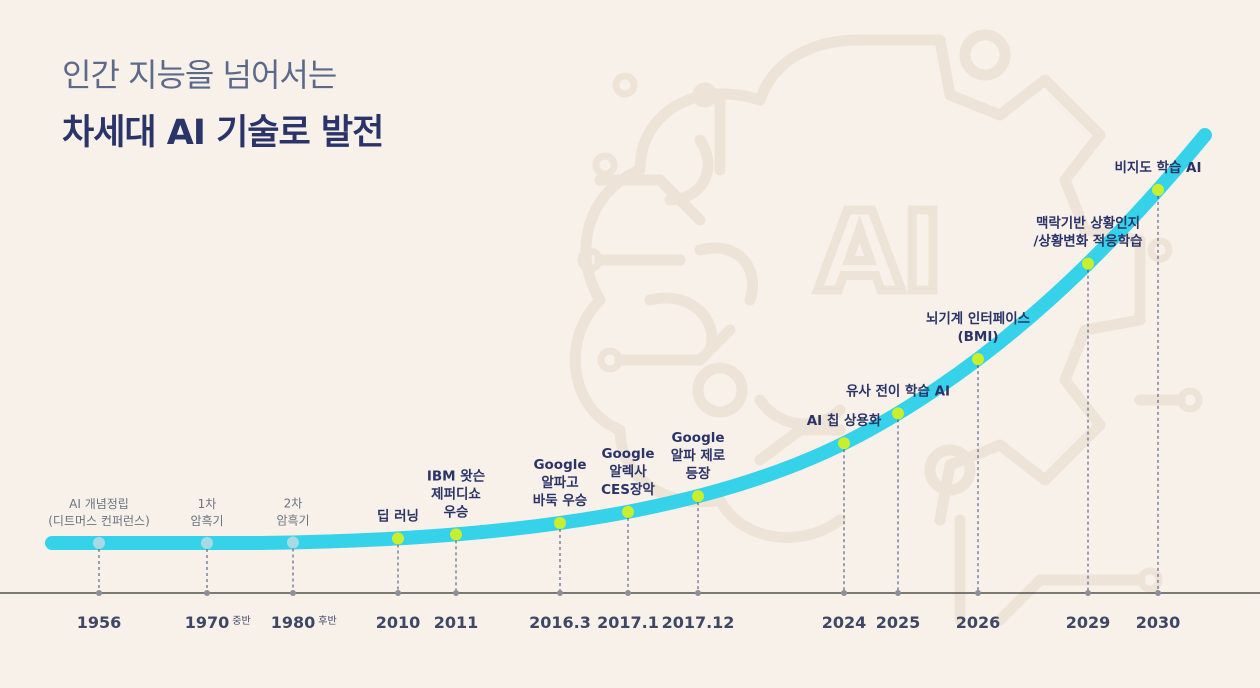 The width and height of the screenshot is (1260, 688). Describe the element at coordinates (99, 504) in the screenshot. I see `milestone-label: AI 개념정립` at that location.